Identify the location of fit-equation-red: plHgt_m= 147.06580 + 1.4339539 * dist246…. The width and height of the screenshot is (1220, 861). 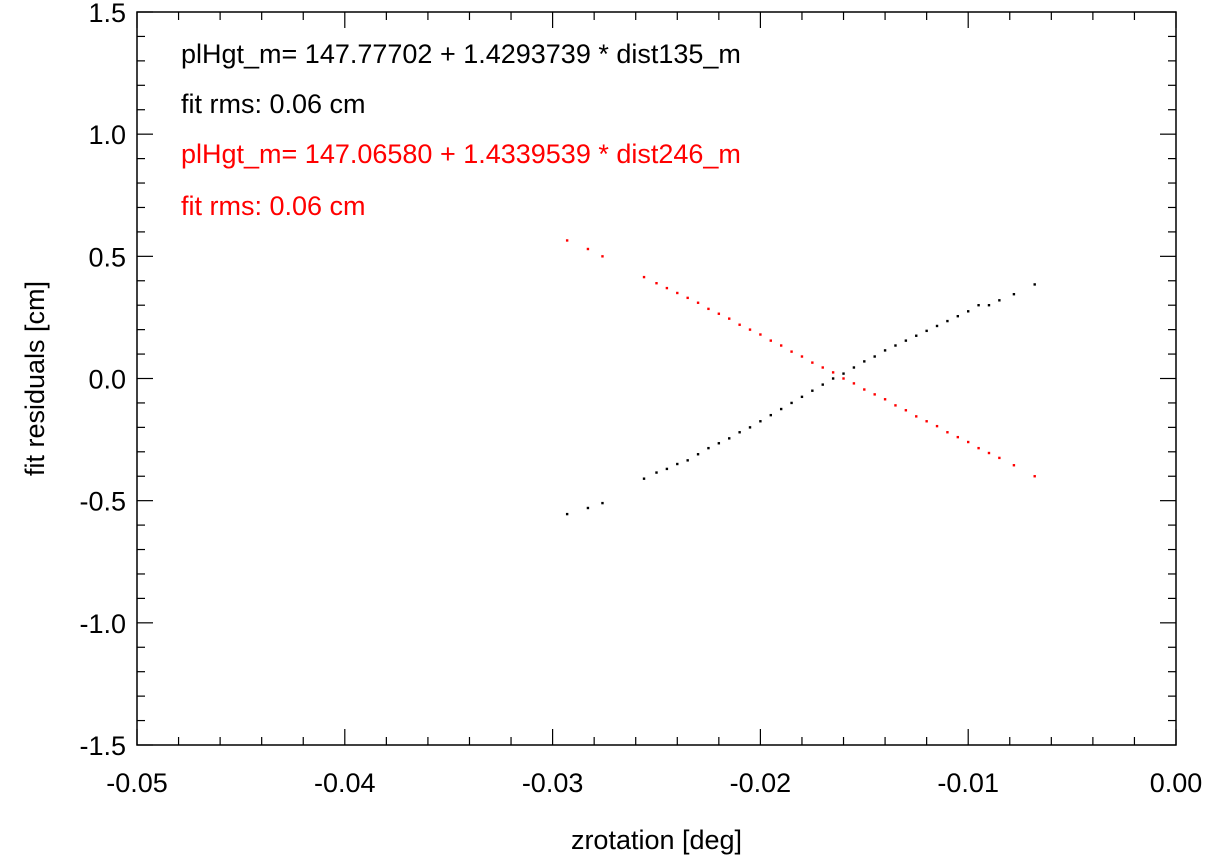
(461, 154).